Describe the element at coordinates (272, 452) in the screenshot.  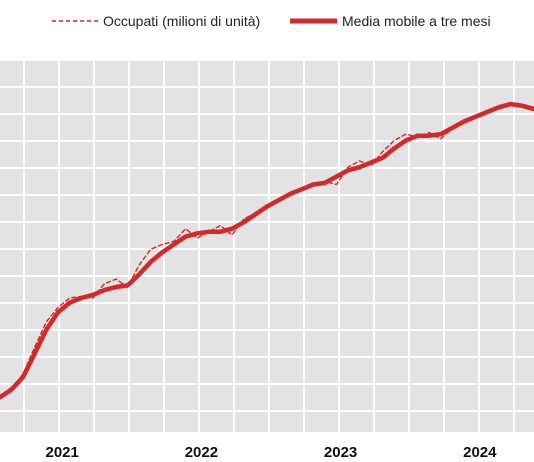
I see `x-axis-ticks: 2021 2022 2023 2024` at that location.